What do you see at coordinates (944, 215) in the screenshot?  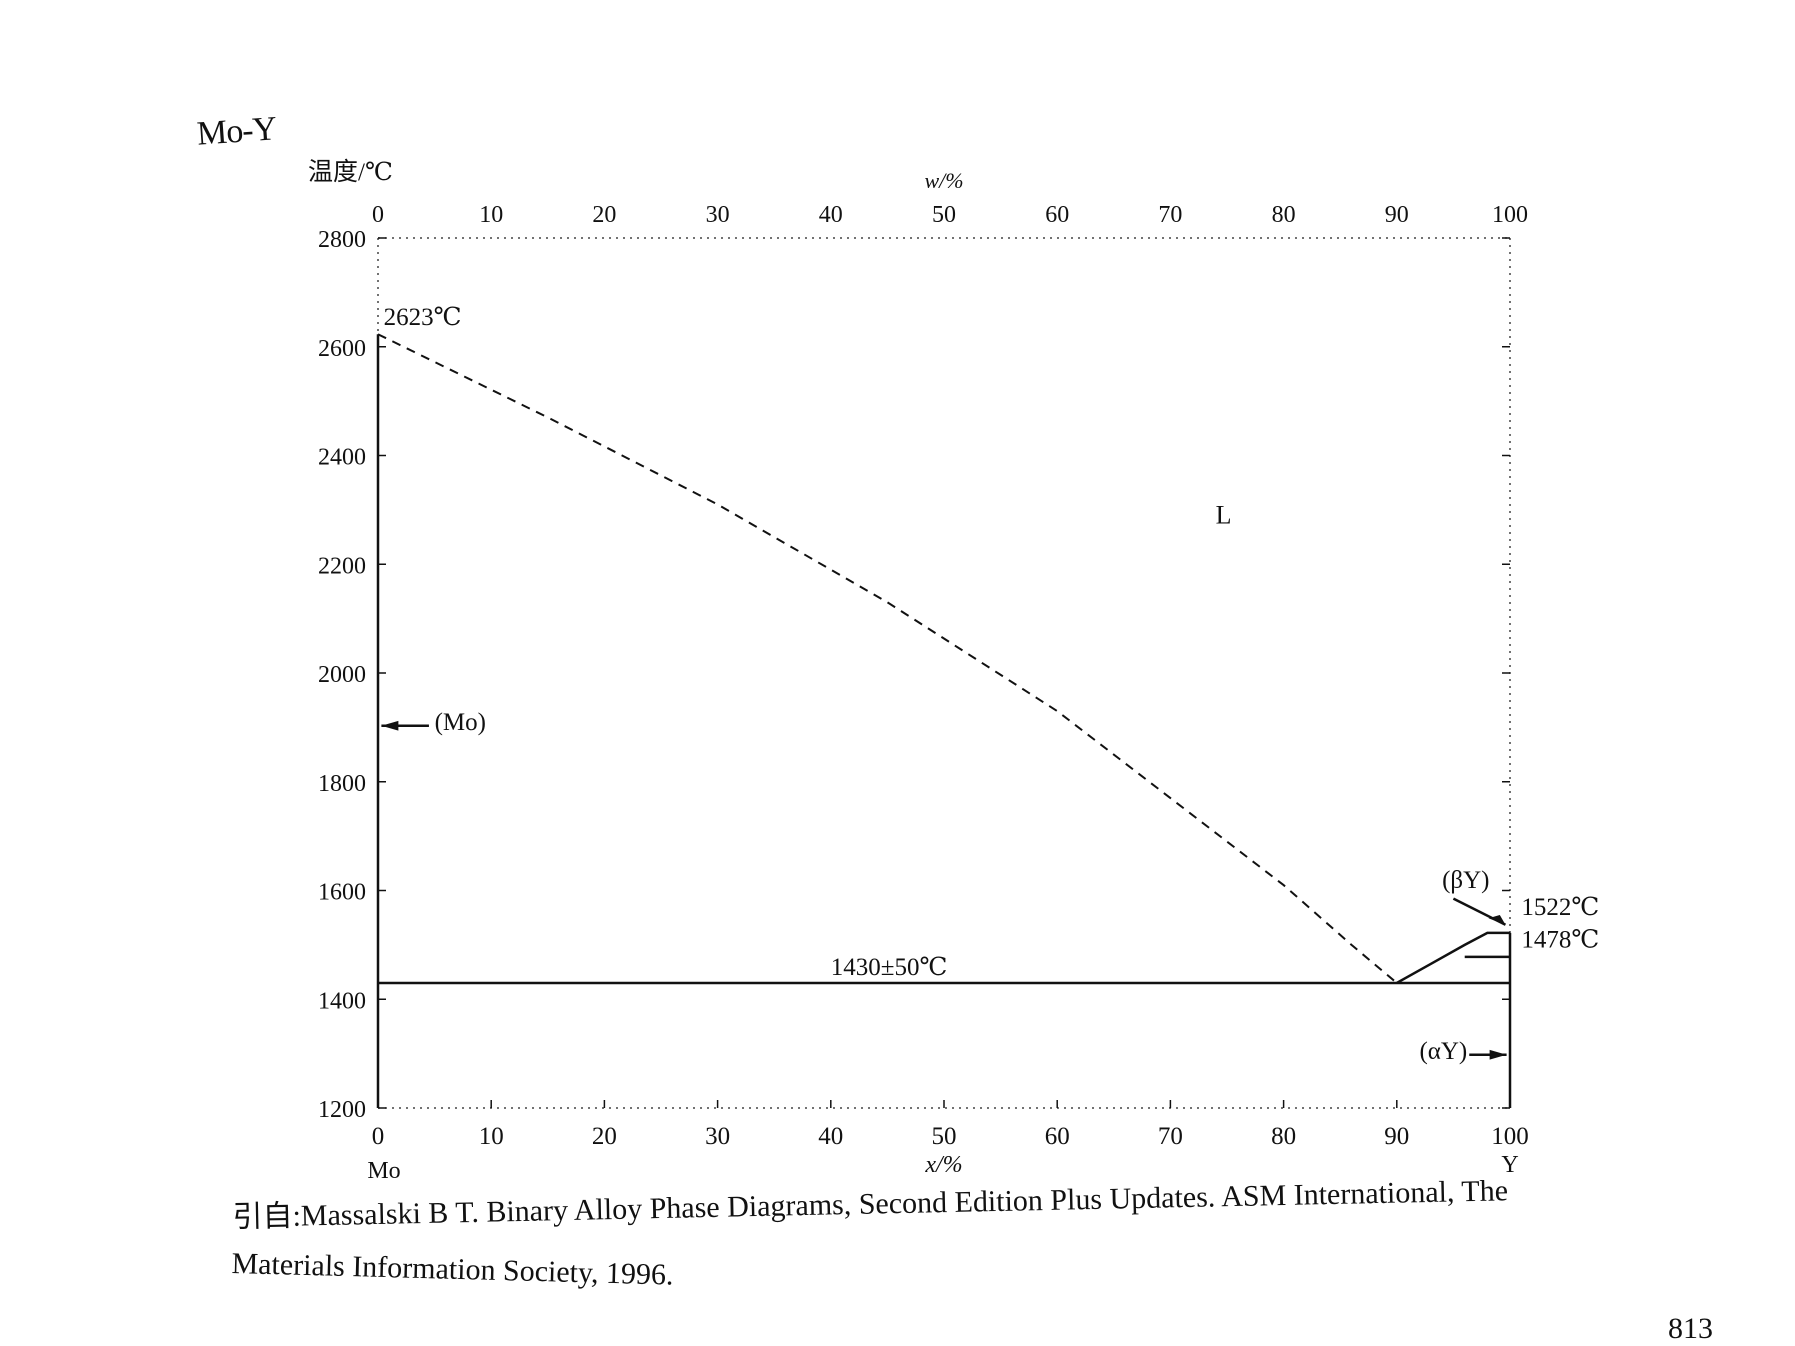 I see `top-tick-label-5: 50` at bounding box center [944, 215].